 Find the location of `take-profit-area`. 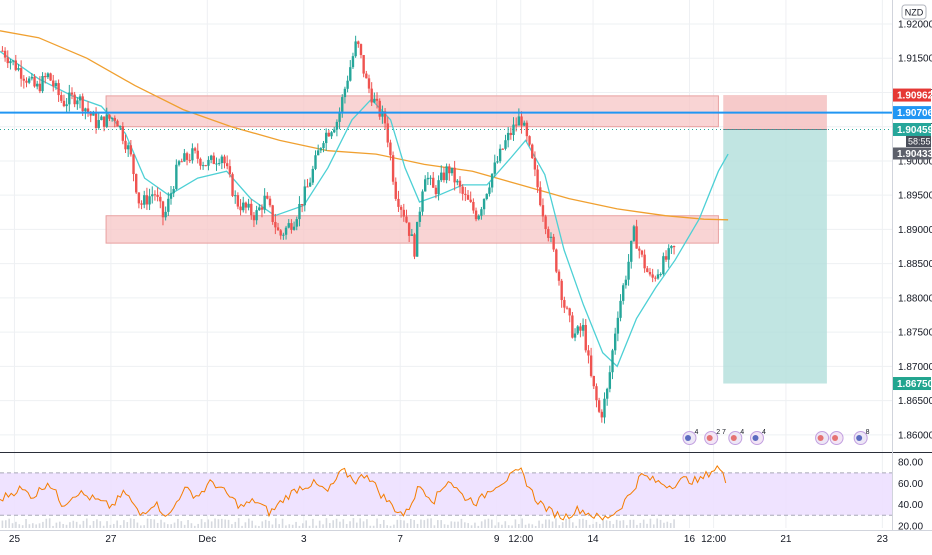

take-profit-area is located at coordinates (775, 256).